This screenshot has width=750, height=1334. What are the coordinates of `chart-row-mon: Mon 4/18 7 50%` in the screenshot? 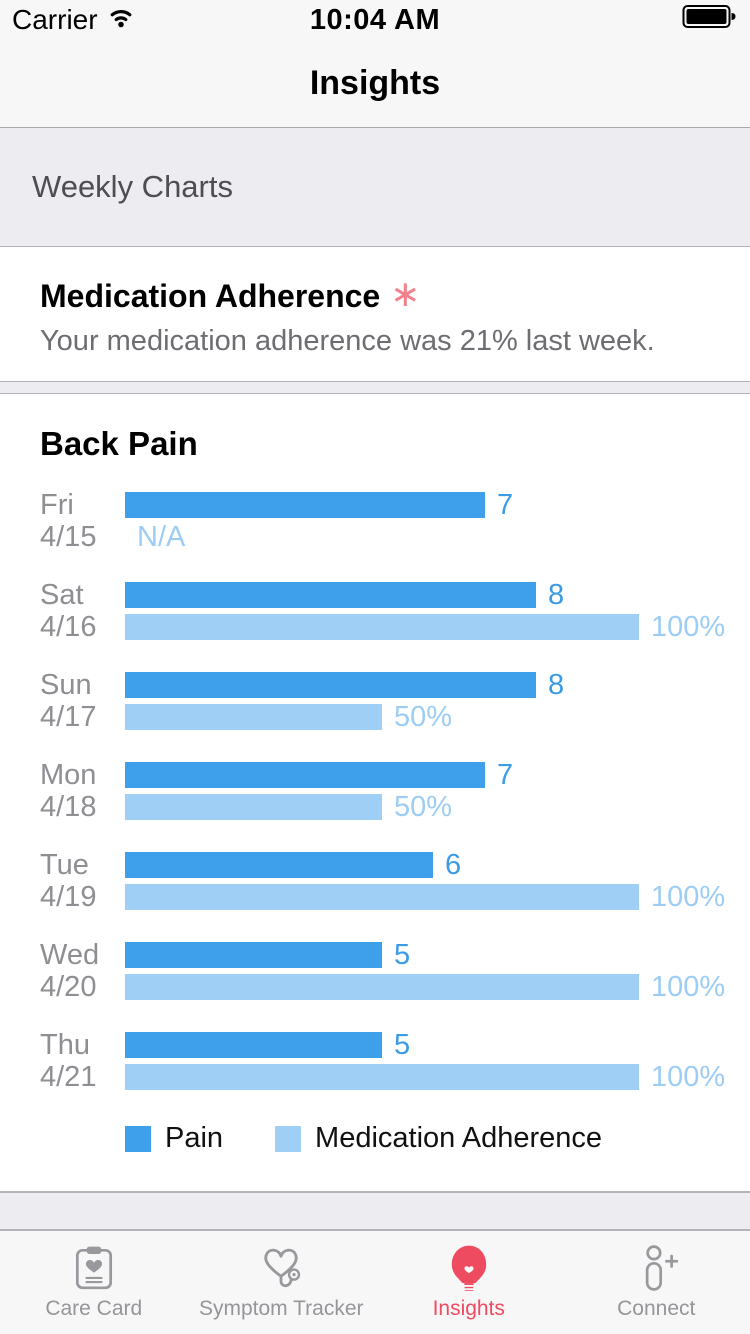 It's located at (375, 791).